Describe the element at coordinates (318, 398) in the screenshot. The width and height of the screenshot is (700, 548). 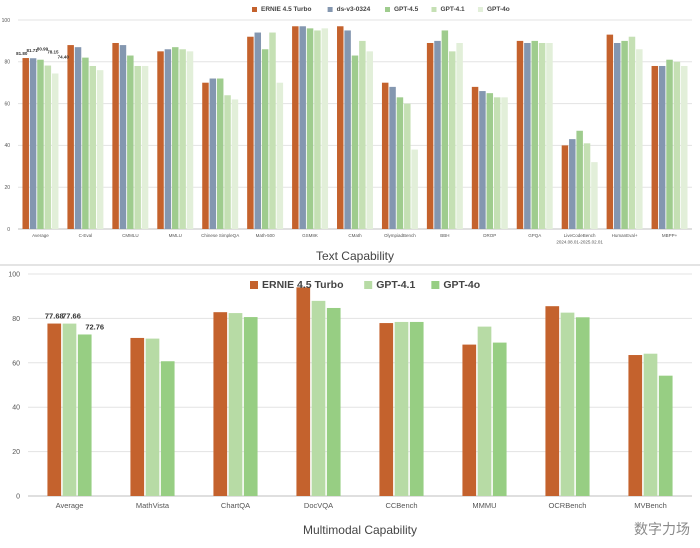
I see `bar-gpt-4-1-docvqa` at that location.